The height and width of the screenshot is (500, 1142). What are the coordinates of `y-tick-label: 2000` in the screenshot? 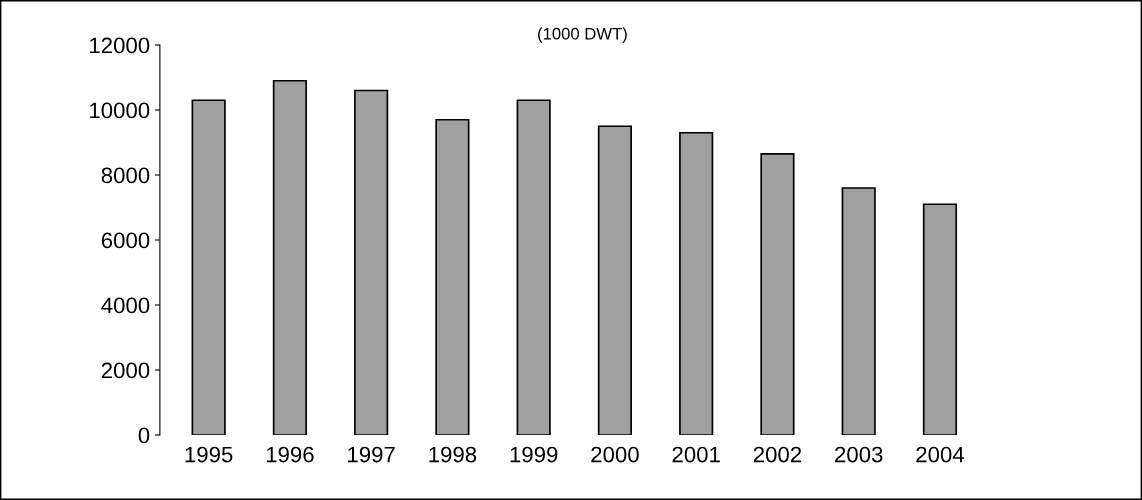 It's located at (125, 370).